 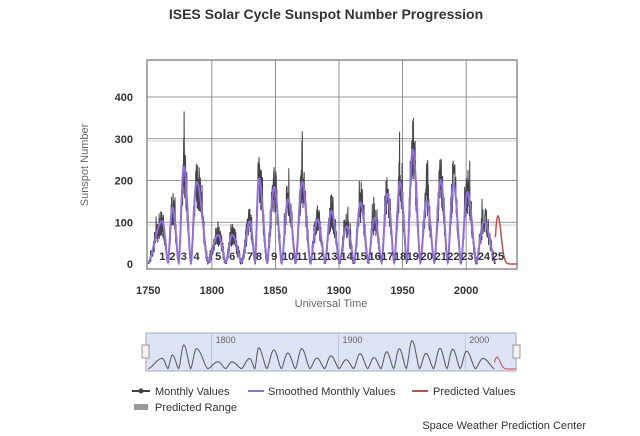 What do you see at coordinates (226, 340) in the screenshot?
I see `navigator-tick-label: 1800` at bounding box center [226, 340].